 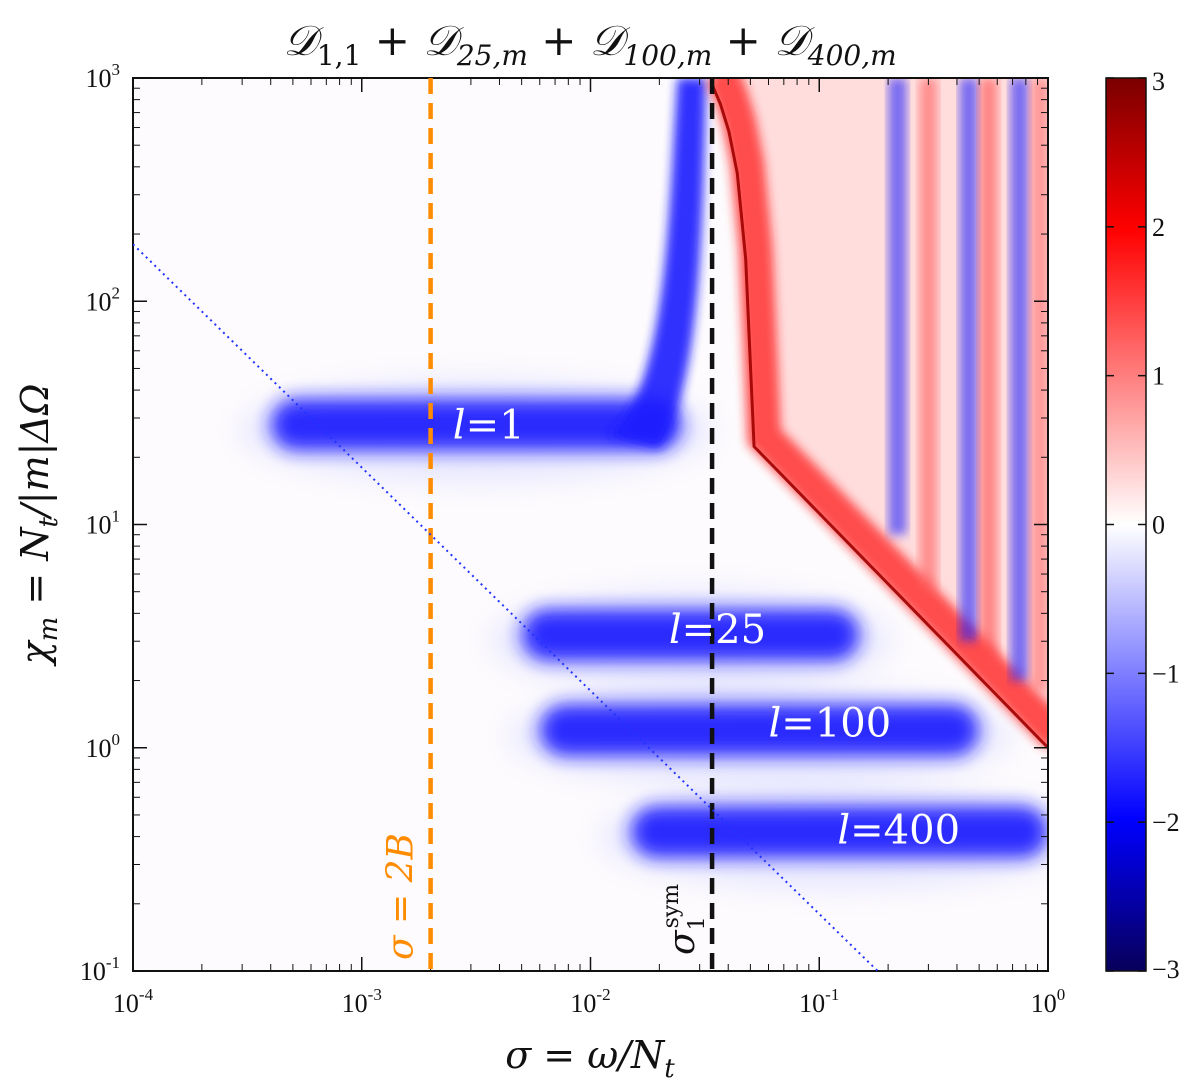 What do you see at coordinates (585, 1055) in the screenshot?
I see `x-axis-label-main: σ = ω/N` at bounding box center [585, 1055].